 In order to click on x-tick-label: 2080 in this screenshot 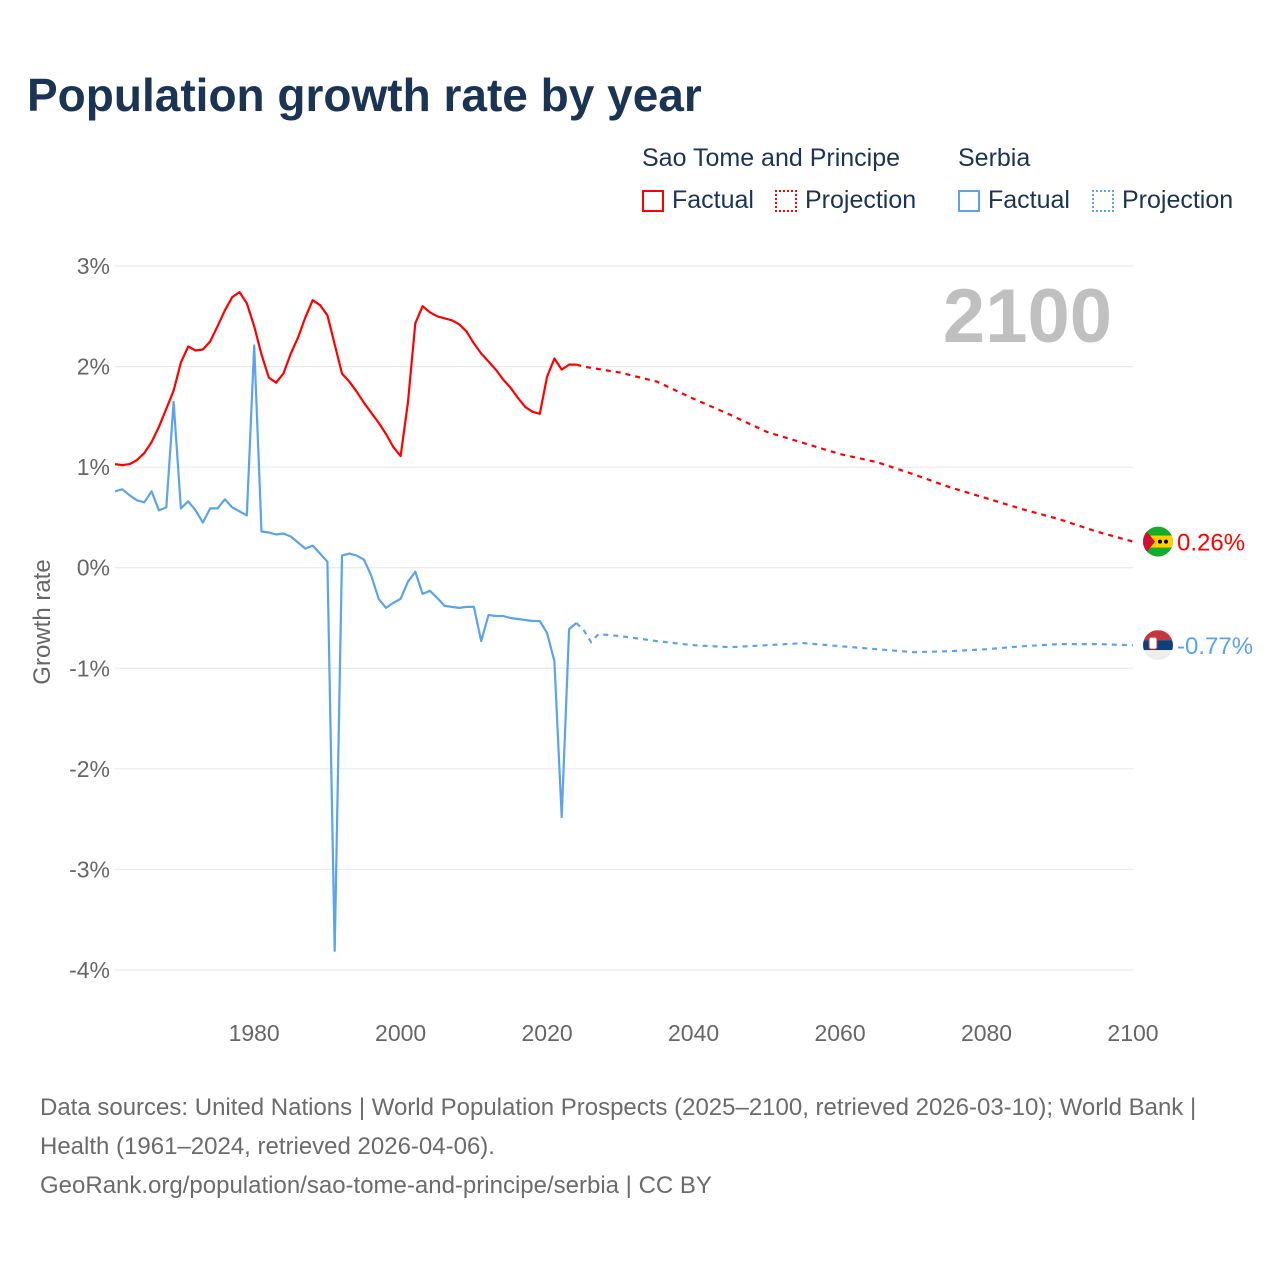, I will do `click(986, 1033)`.